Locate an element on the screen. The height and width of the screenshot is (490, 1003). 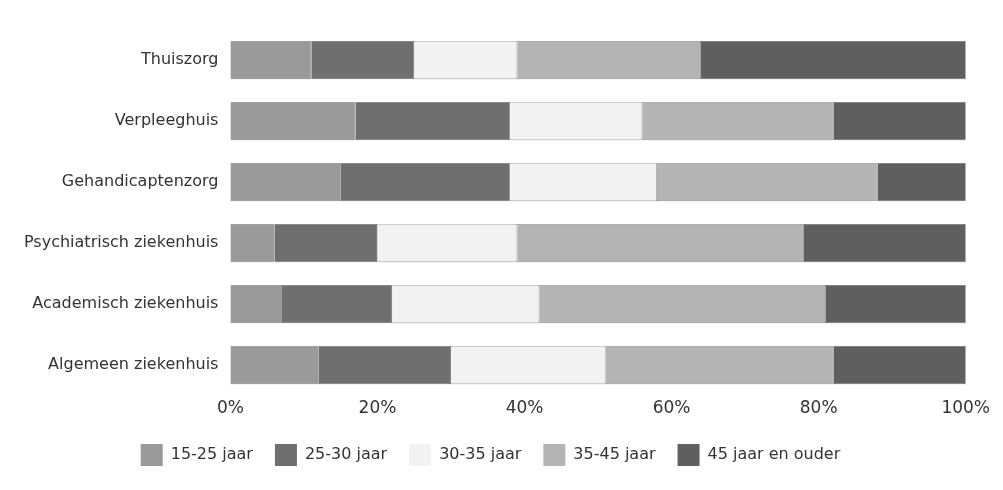
legend-label: 35-45 jaar is located at coordinates (614, 454).